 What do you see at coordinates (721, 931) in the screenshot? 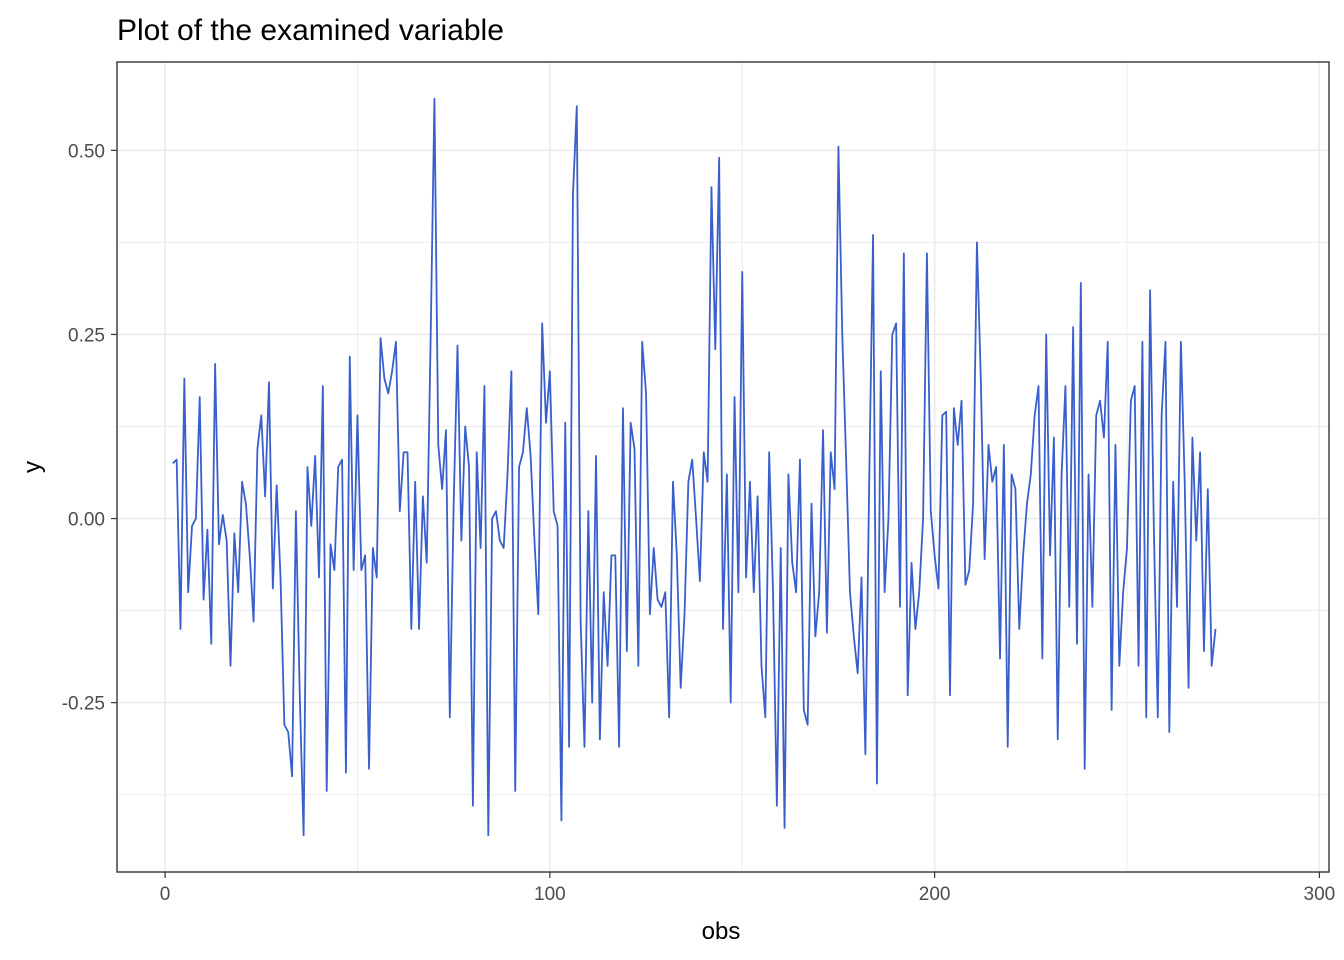
I see `x-axis-title: obs` at bounding box center [721, 931].